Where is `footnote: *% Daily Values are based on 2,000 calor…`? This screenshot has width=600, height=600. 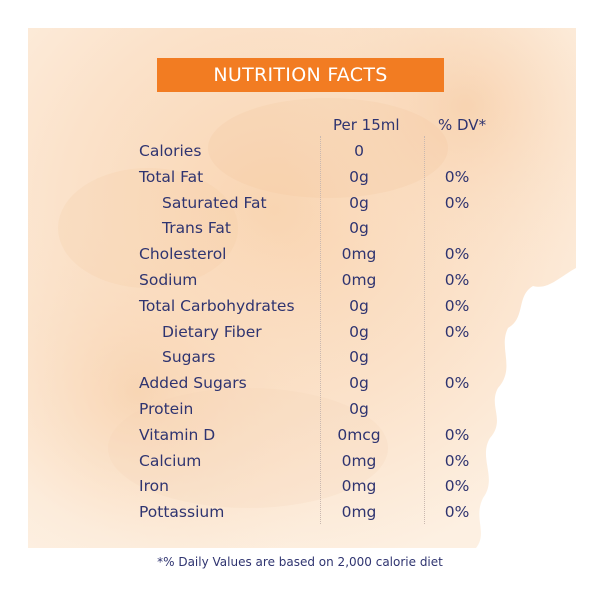 footnote: *% Daily Values are based on 2,000 calor… is located at coordinates (300, 562).